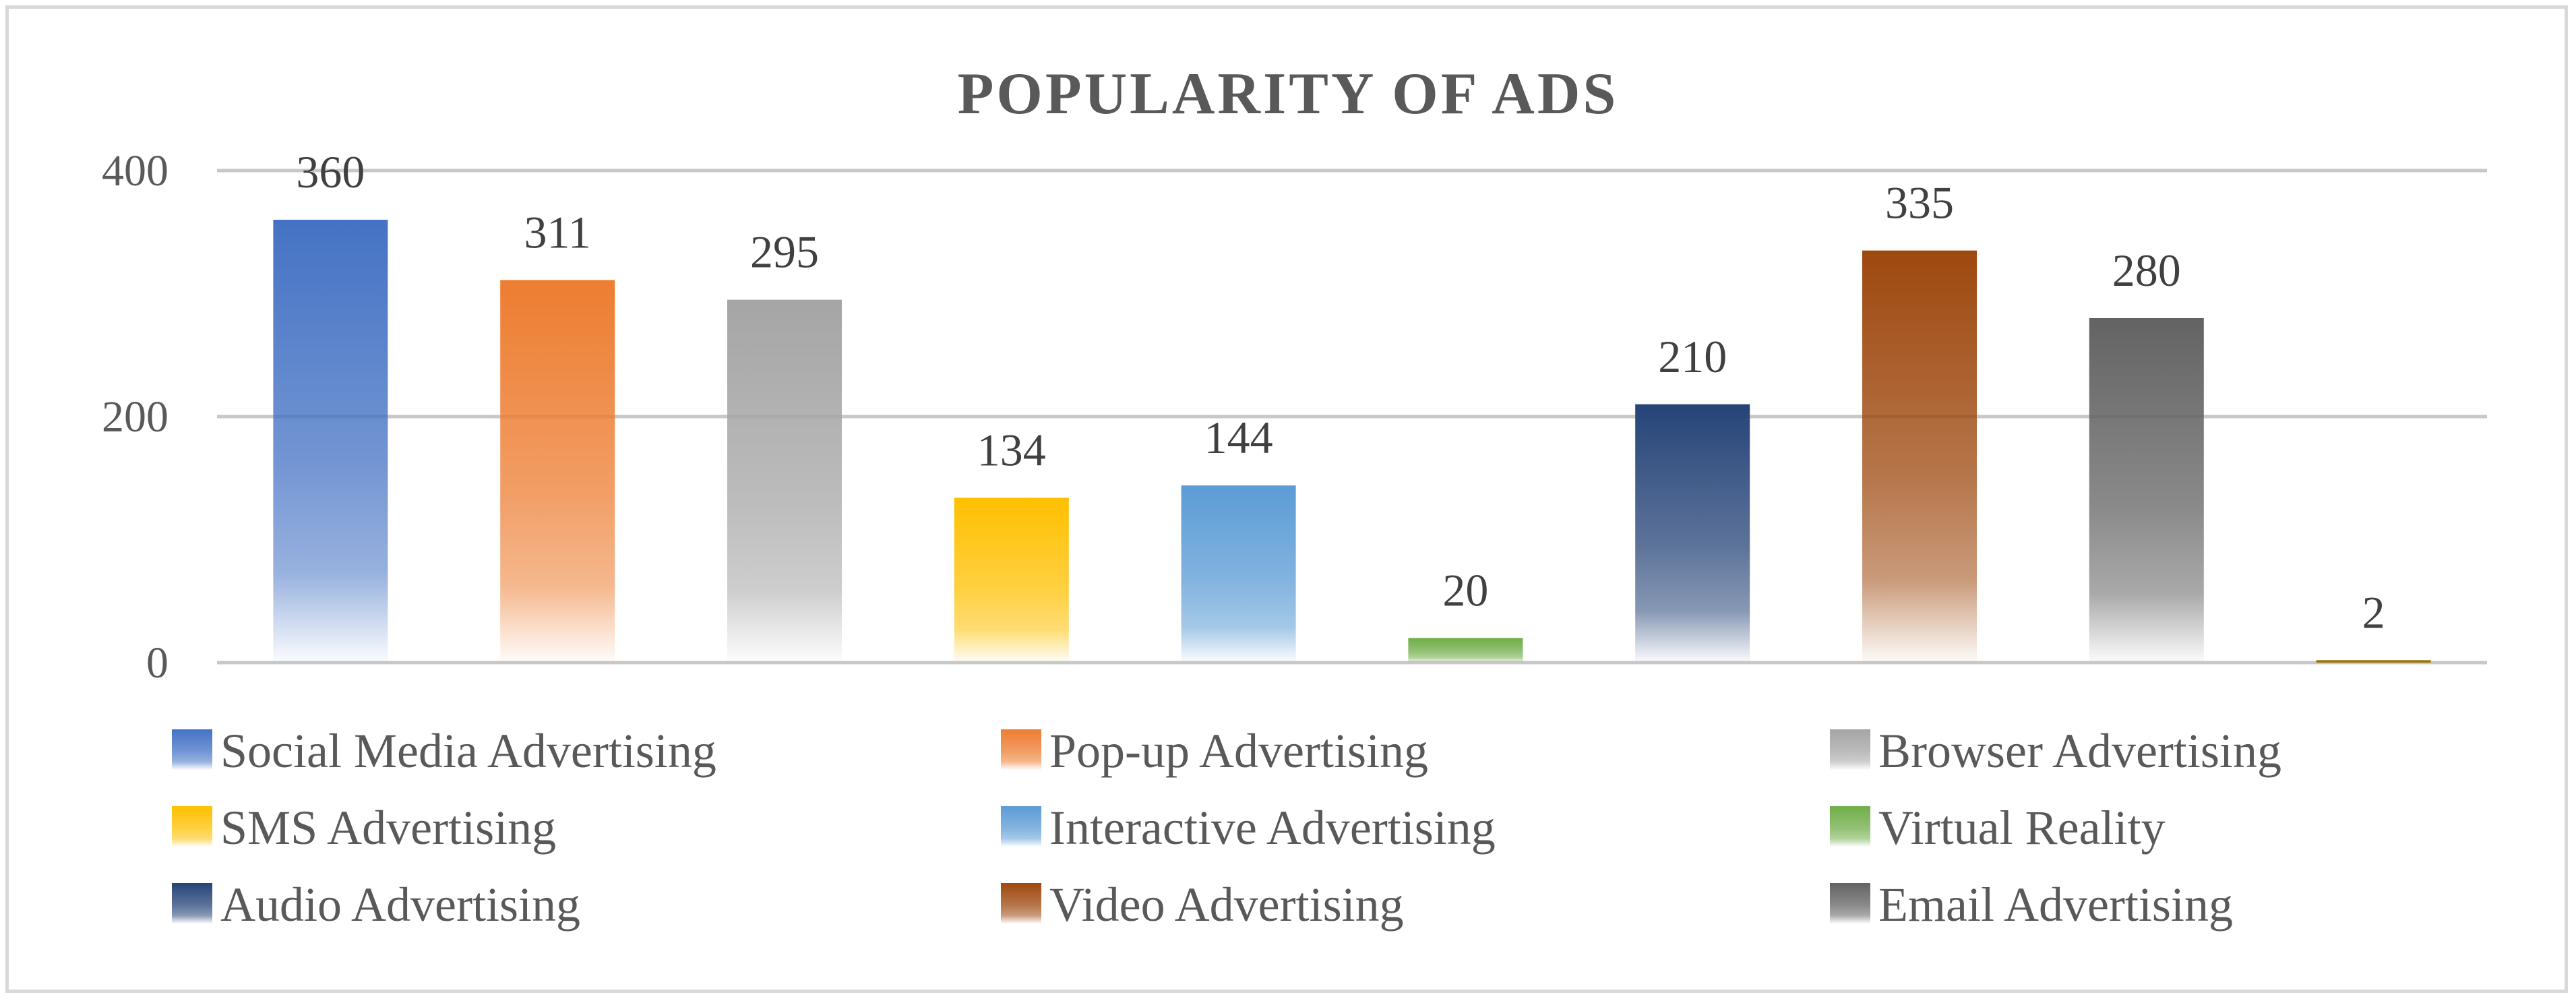 The height and width of the screenshot is (1001, 2576). I want to click on y-tick-label: 200, so click(135, 417).